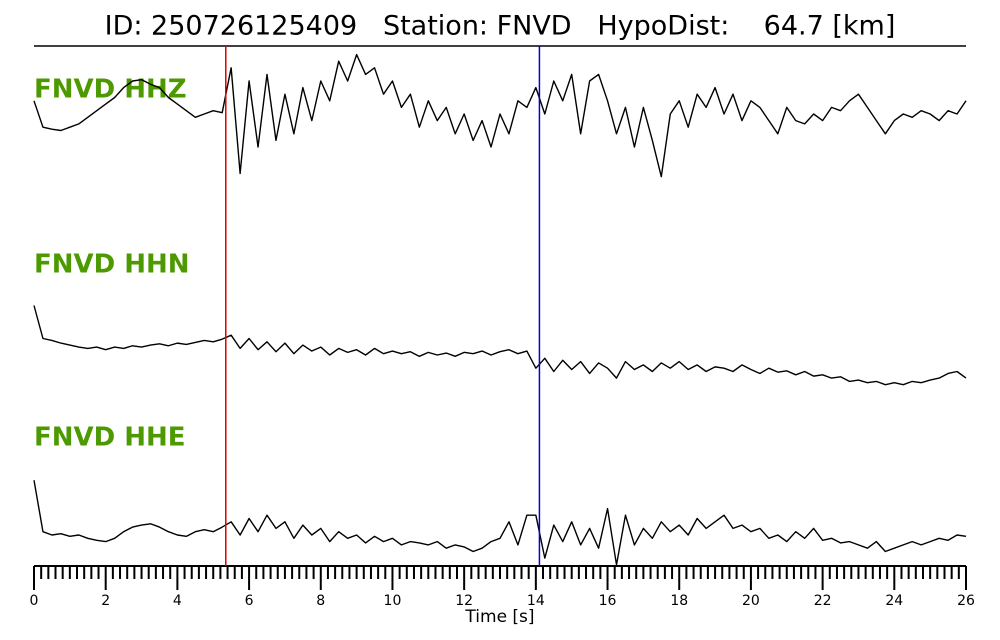 The height and width of the screenshot is (640, 1000). What do you see at coordinates (393, 601) in the screenshot?
I see `x-tick-label: 10` at bounding box center [393, 601].